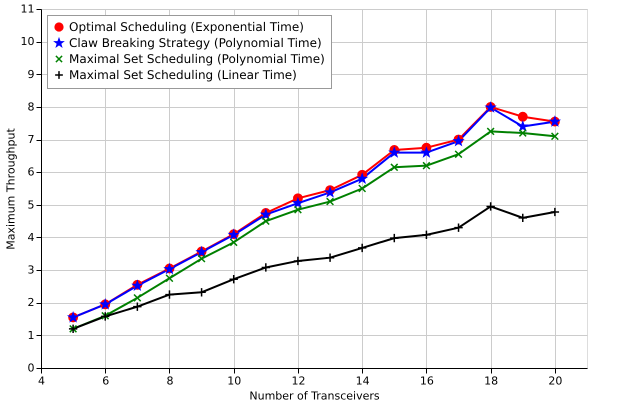 The height and width of the screenshot is (410, 618). Describe the element at coordinates (363, 381) in the screenshot. I see `x-tick-label: 14` at that location.